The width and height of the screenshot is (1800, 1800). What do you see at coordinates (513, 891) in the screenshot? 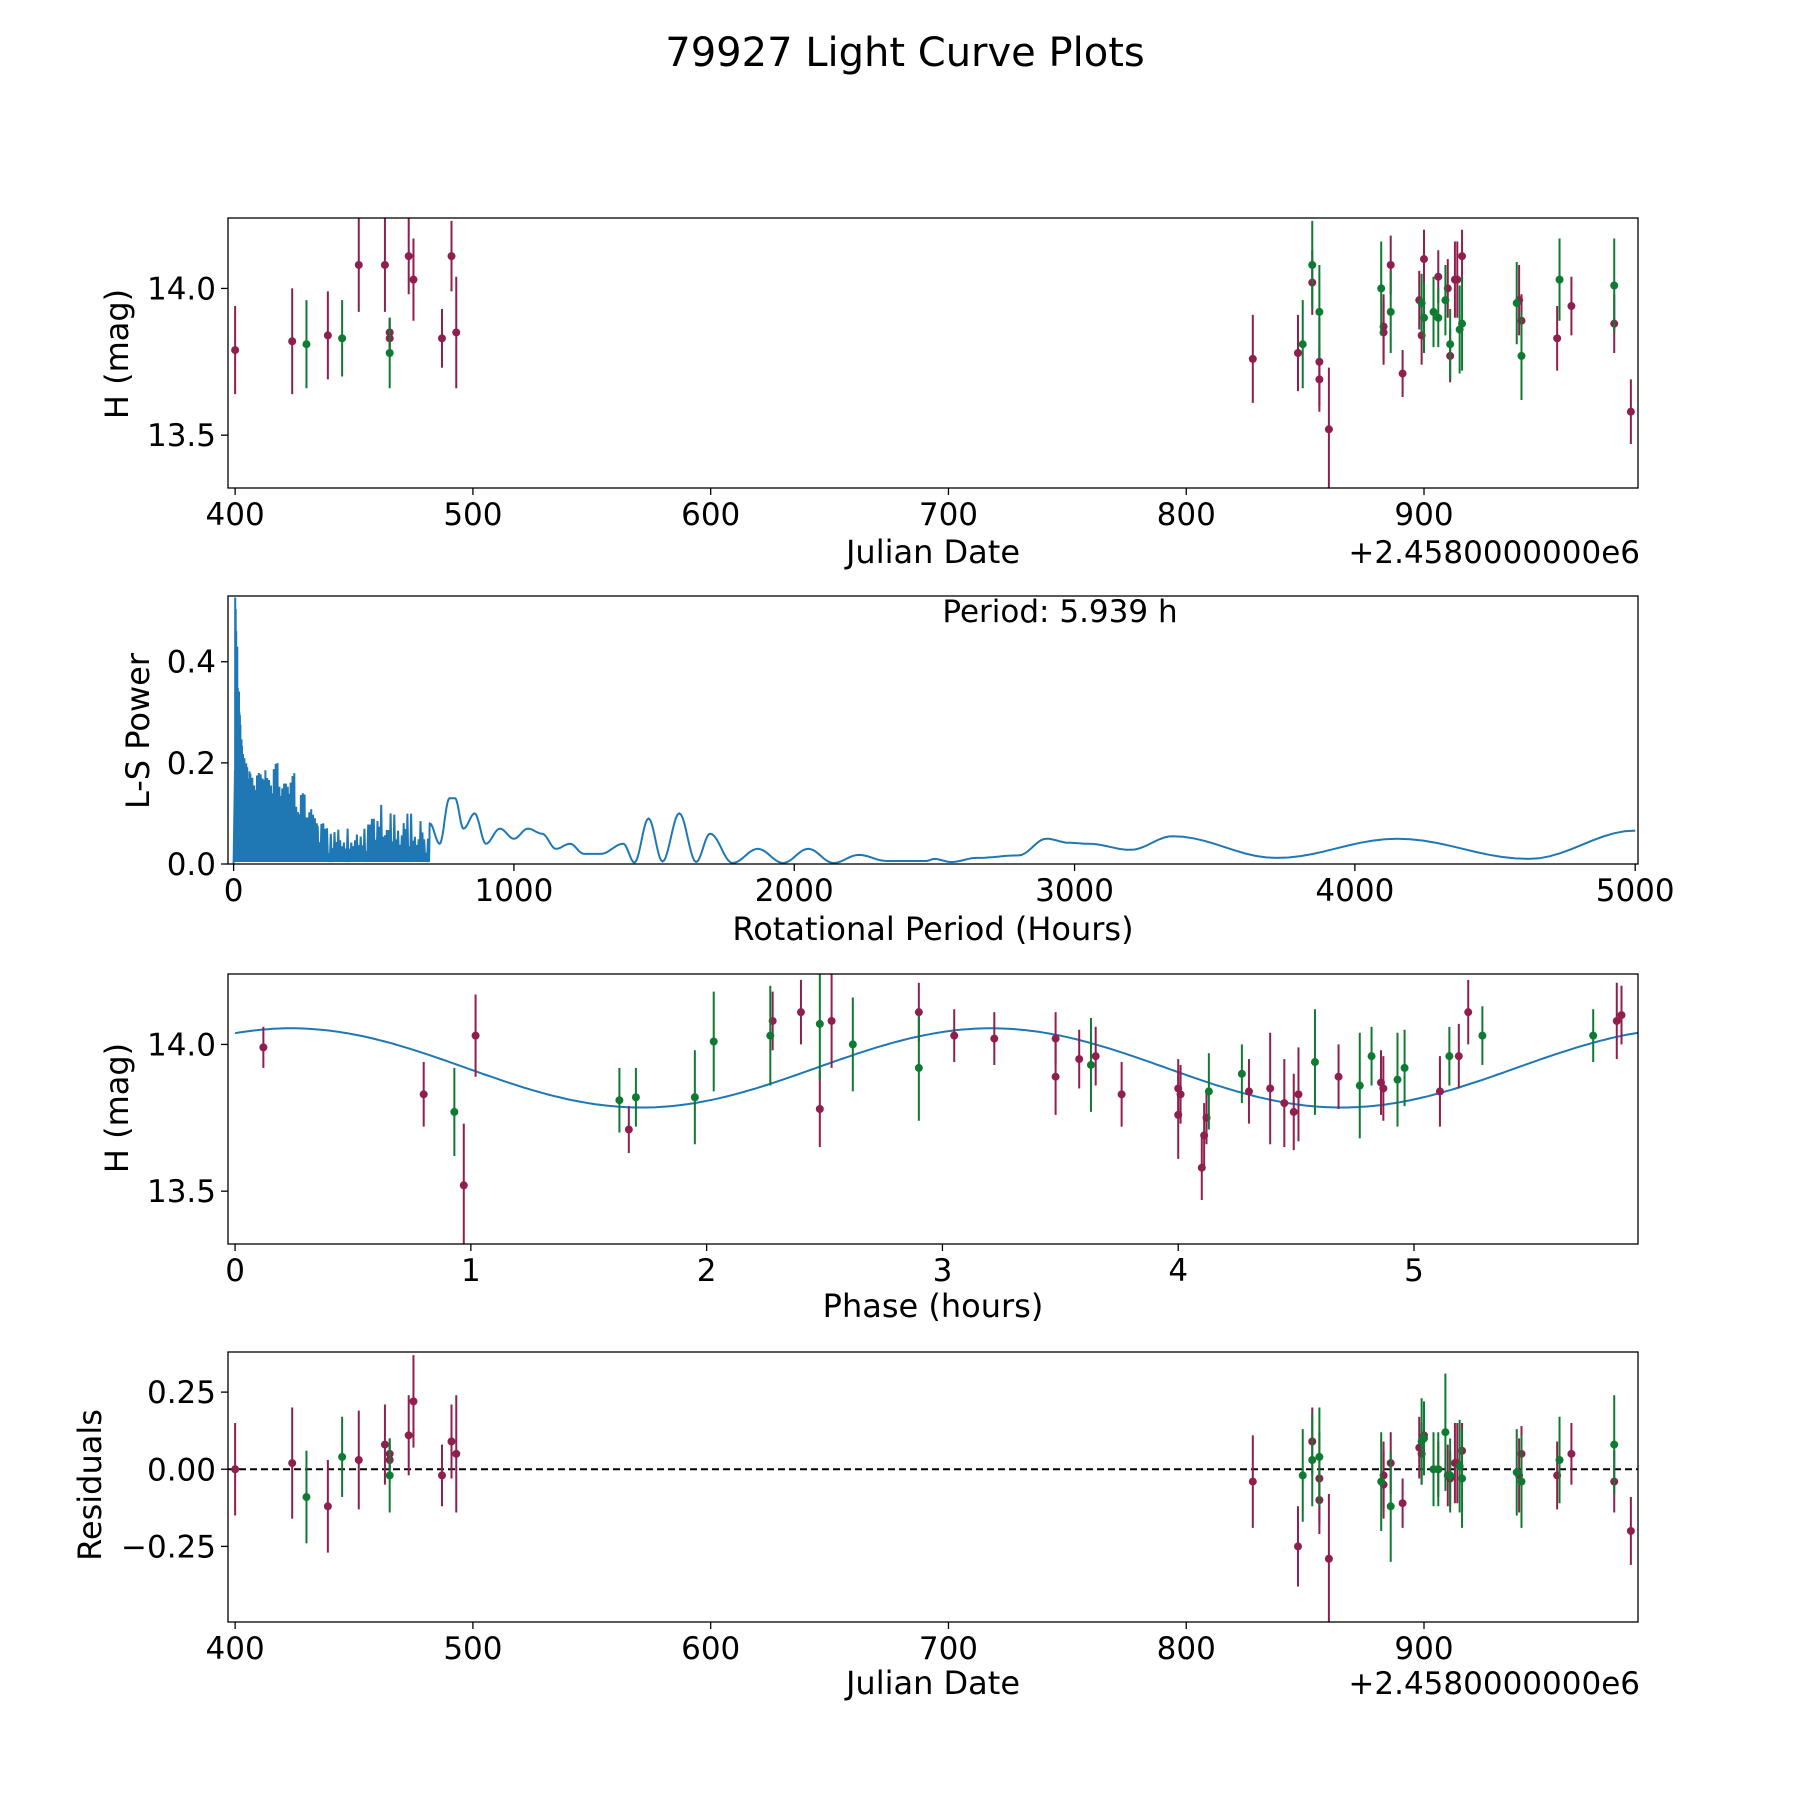
I see `x-tick-label: 1000` at bounding box center [513, 891].